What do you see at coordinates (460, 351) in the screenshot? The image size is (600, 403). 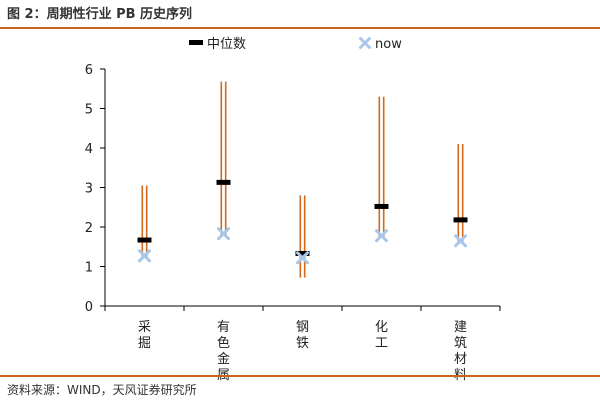 I see `category-label: 建筑材料` at bounding box center [460, 351].